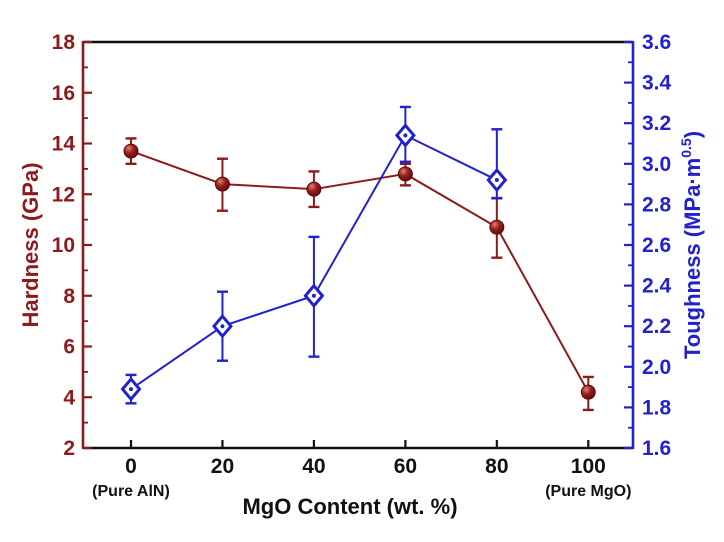  I want to click on x-axis-tick-label: 0, so click(131, 466).